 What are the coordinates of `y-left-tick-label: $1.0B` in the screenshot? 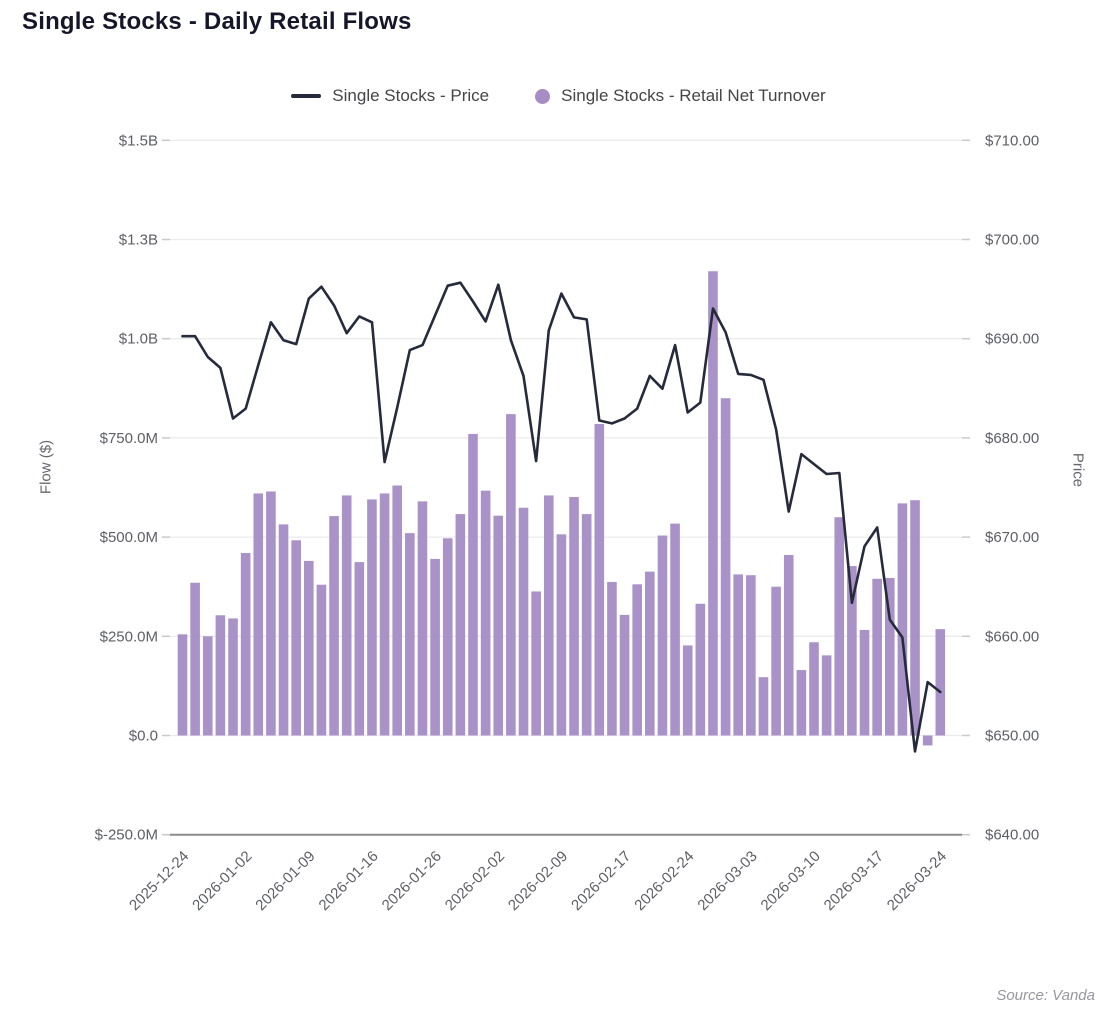 It's located at (138, 339).